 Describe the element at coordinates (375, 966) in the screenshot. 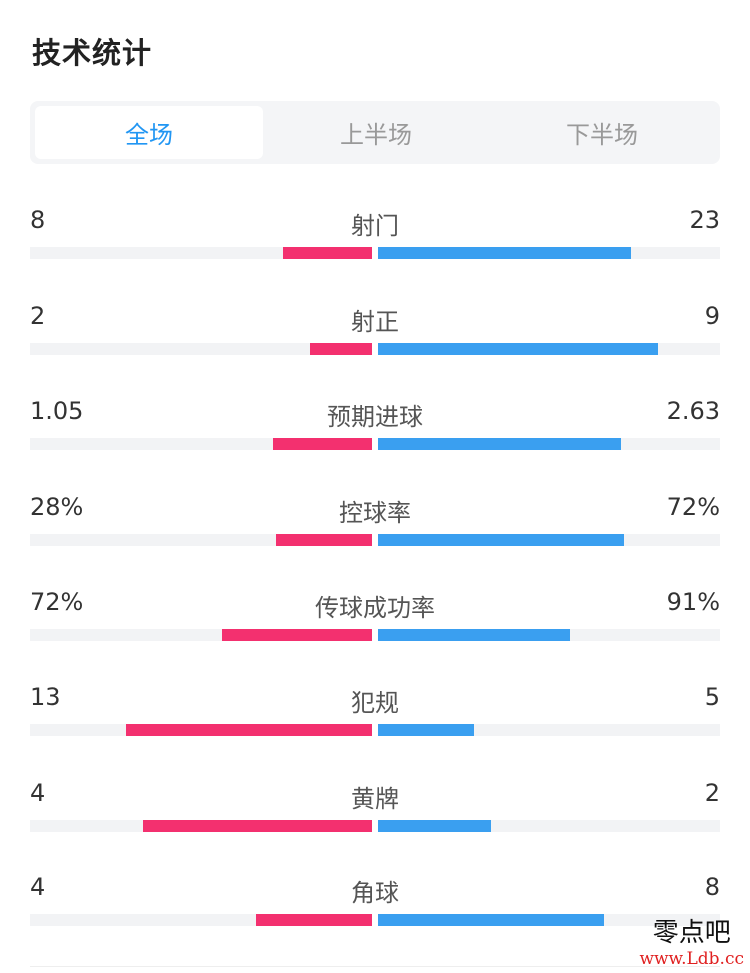

I see `bottom-divider` at that location.